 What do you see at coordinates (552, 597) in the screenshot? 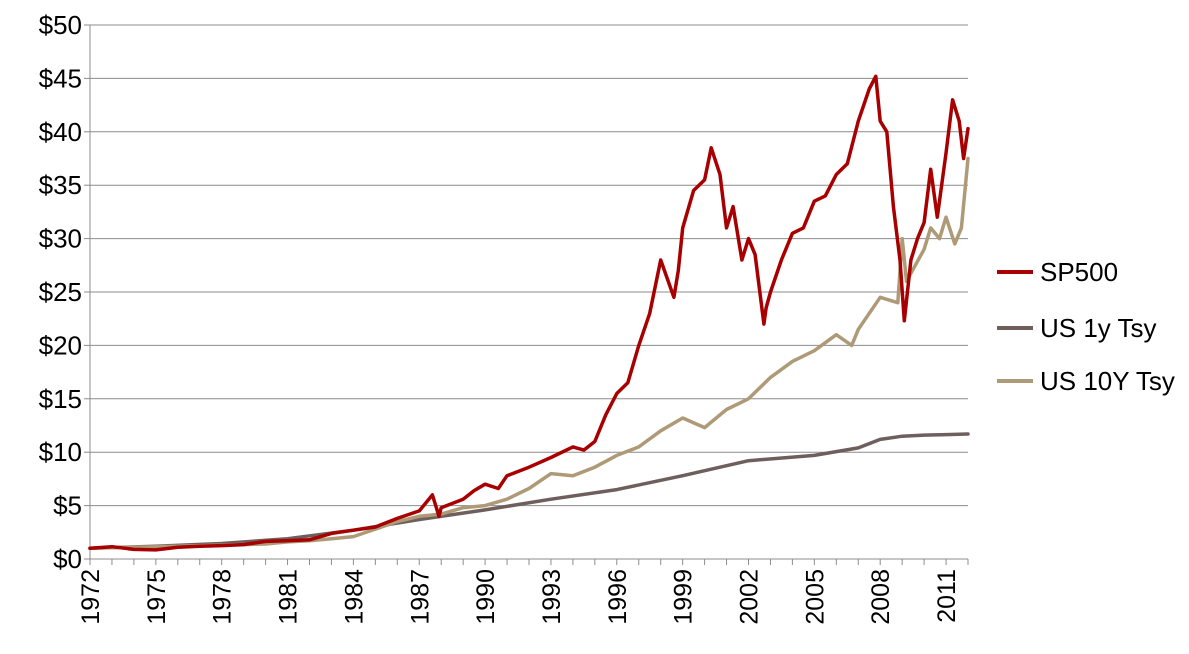
I see `x-tick-label: 1993` at bounding box center [552, 597].